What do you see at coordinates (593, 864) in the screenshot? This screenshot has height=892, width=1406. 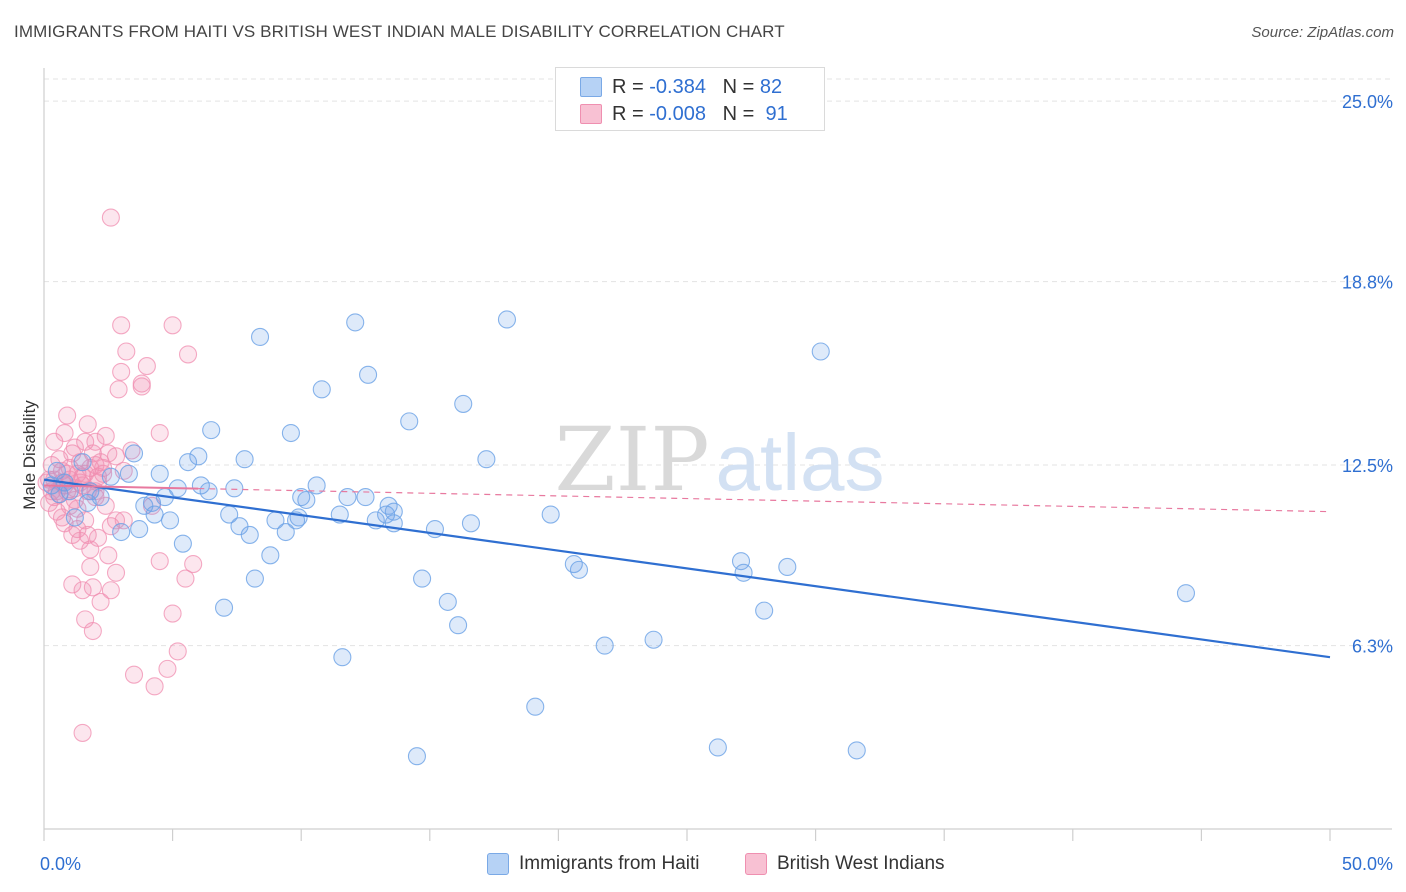 I see `legend-item-haiti: Immigrants from Haiti` at bounding box center [593, 864].